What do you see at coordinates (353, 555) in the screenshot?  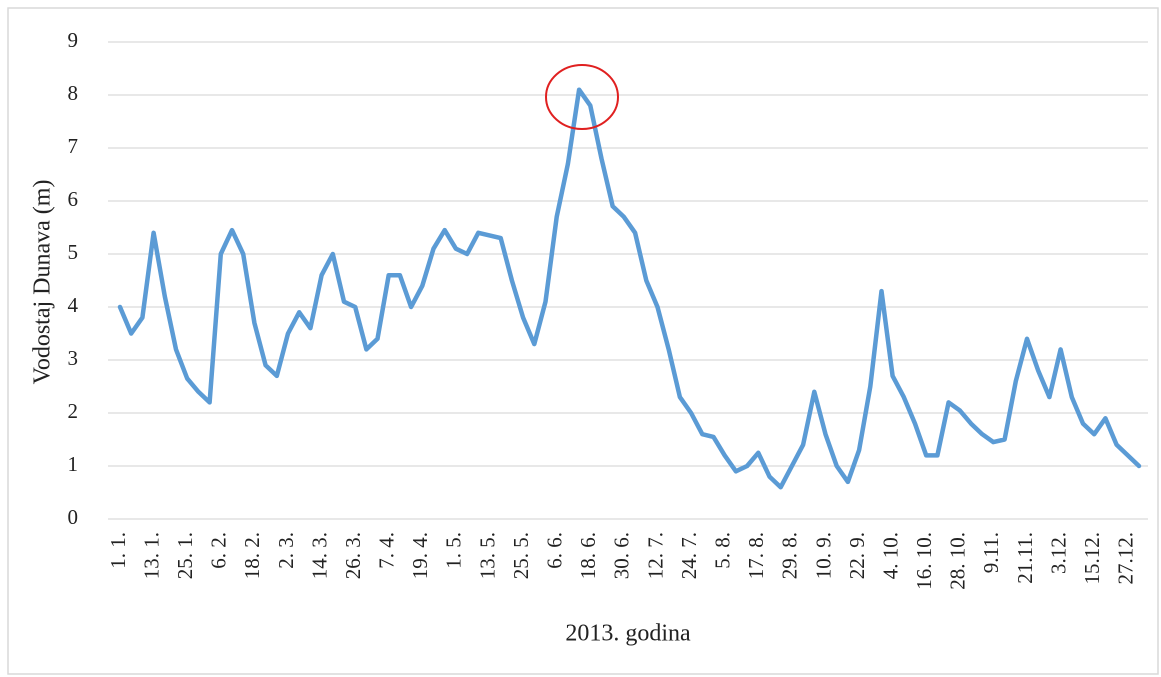 I see `x-tick-label: 26. 3.` at bounding box center [353, 555].